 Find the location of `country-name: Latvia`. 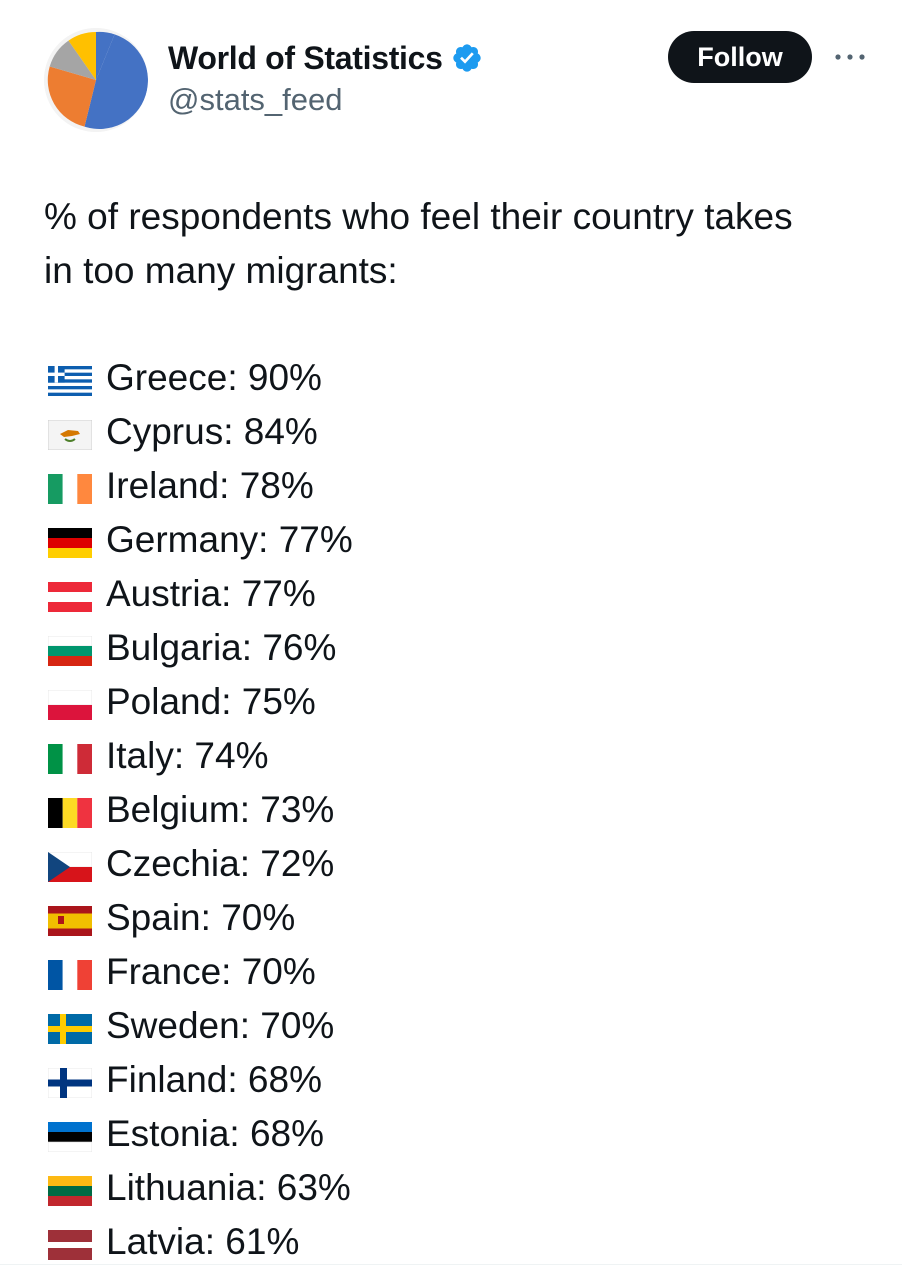

country-name: Latvia is located at coordinates (155, 1241).